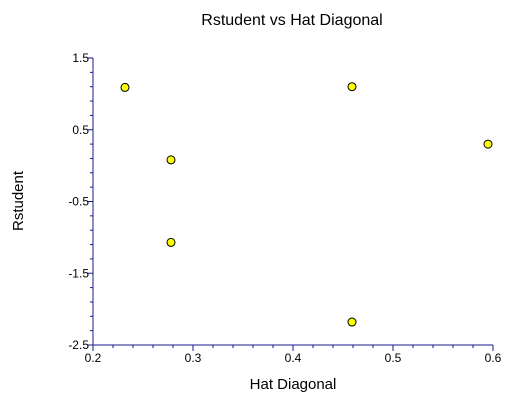 Image resolution: width=509 pixels, height=396 pixels. What do you see at coordinates (293, 384) in the screenshot?
I see `x-axis-label: Hat Diagonal` at bounding box center [293, 384].